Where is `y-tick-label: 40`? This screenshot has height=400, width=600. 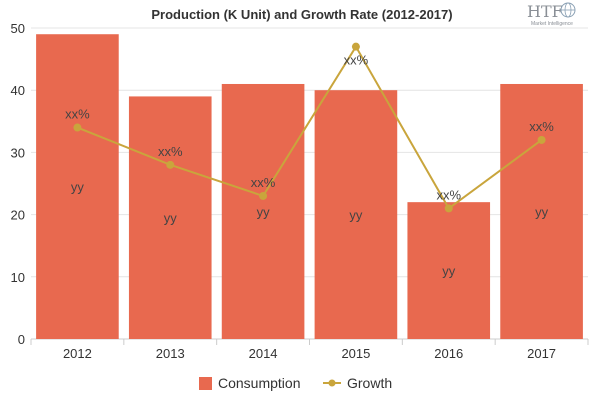
y-tick-label: 40 is located at coordinates (18, 90).